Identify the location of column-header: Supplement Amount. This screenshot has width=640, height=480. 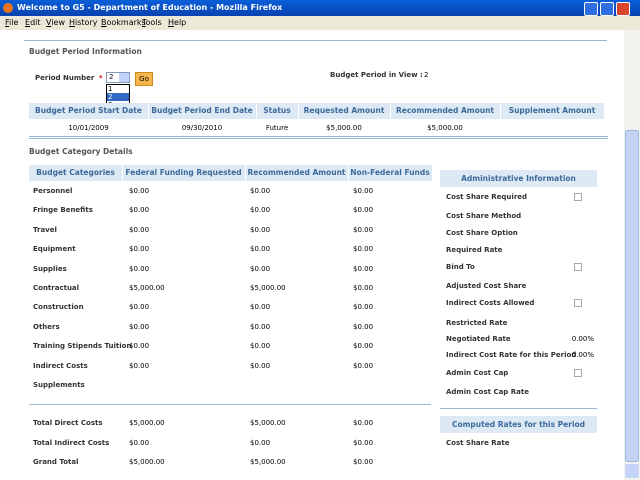
(552, 110).